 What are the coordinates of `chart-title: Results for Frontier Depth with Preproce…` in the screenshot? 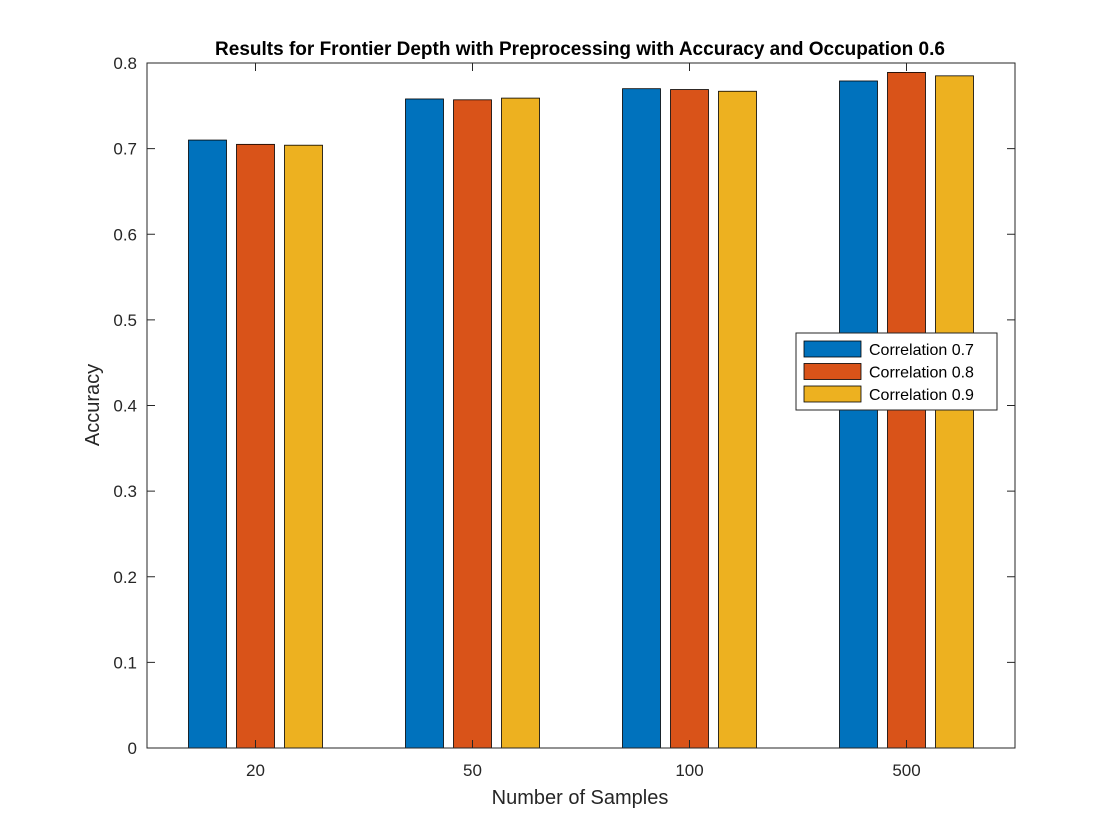 It's located at (580, 49).